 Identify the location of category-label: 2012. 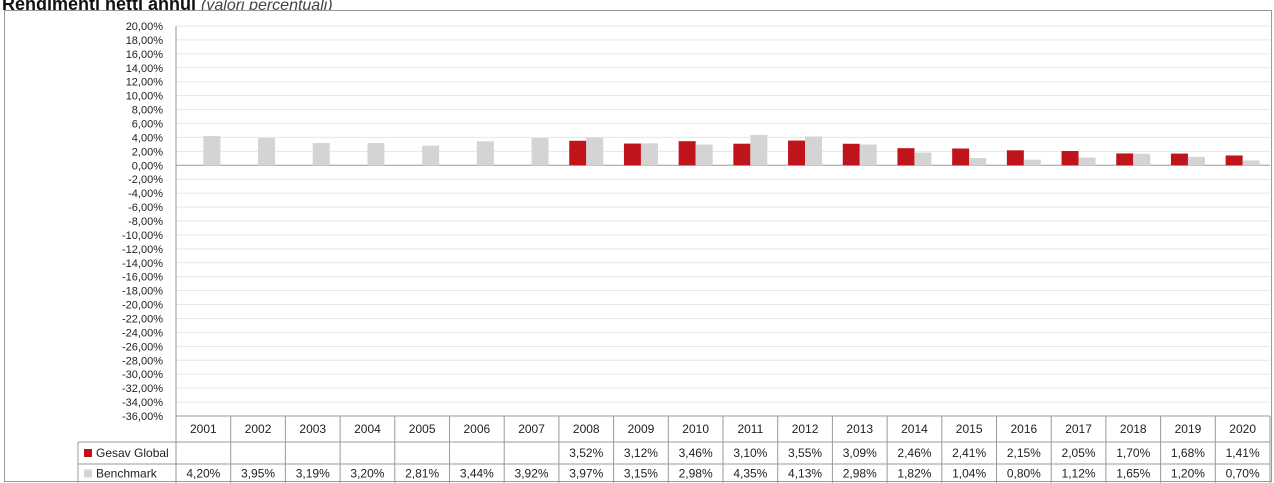
(805, 429).